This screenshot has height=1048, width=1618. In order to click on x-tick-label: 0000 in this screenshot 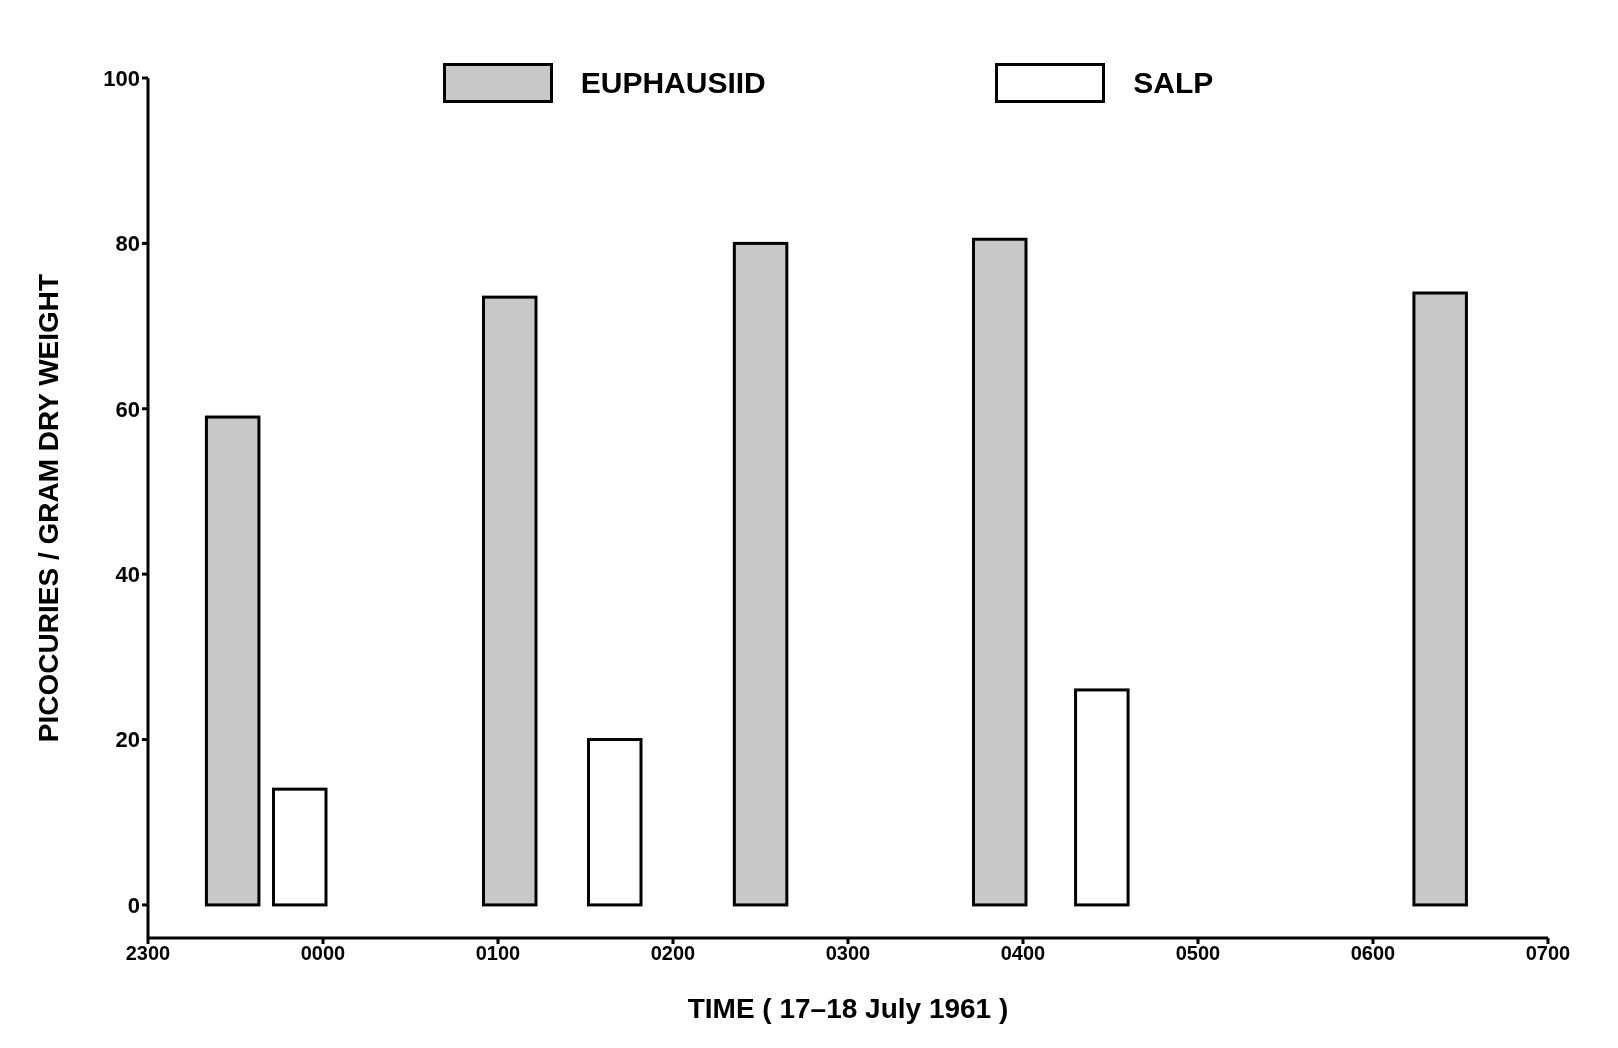, I will do `click(323, 953)`.